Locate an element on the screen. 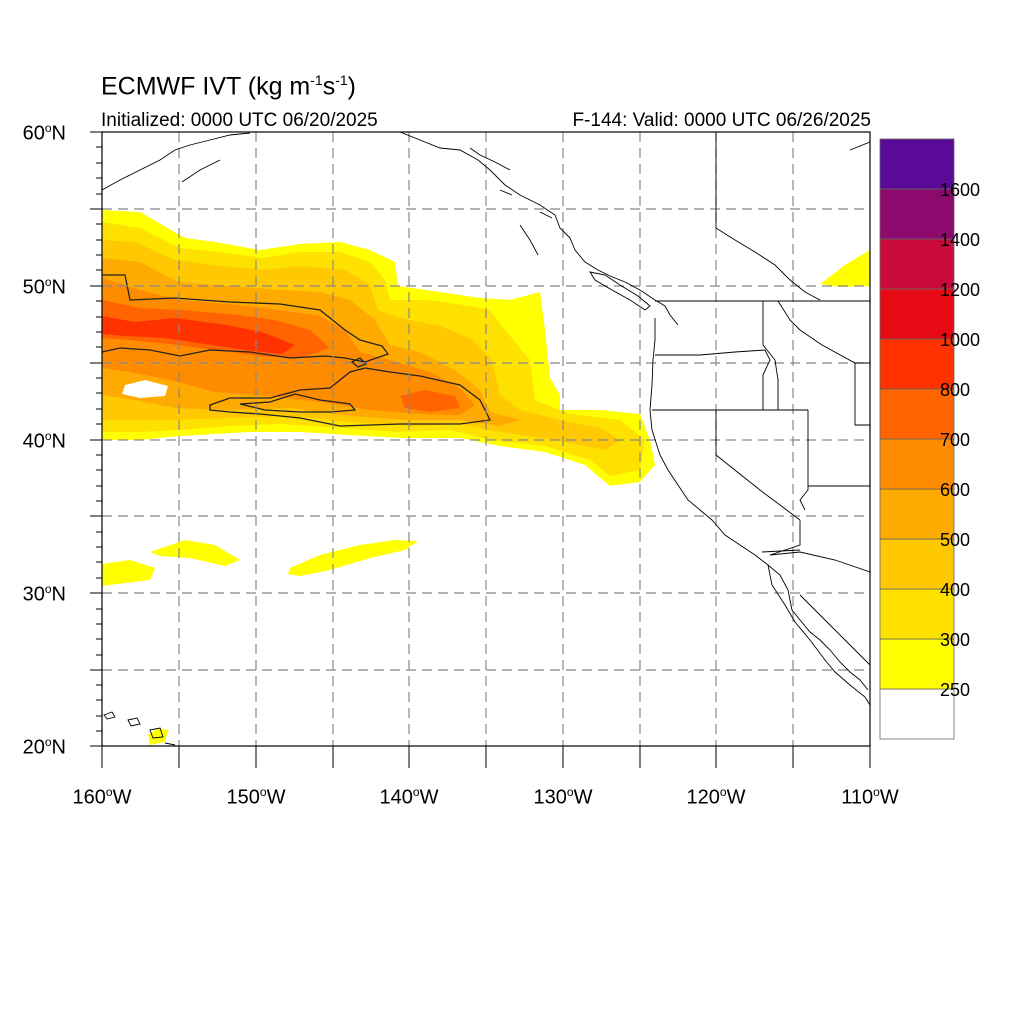 Image resolution: width=1024 pixels, height=1024 pixels. ivt-region-250f is located at coordinates (158, 736).